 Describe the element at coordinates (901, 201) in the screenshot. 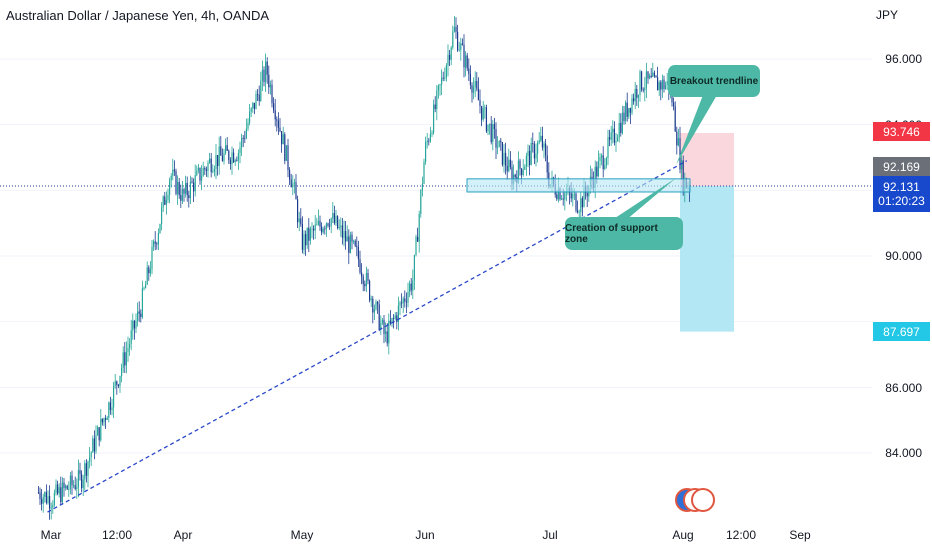

I see `bar-countdown: 01:20:23` at that location.